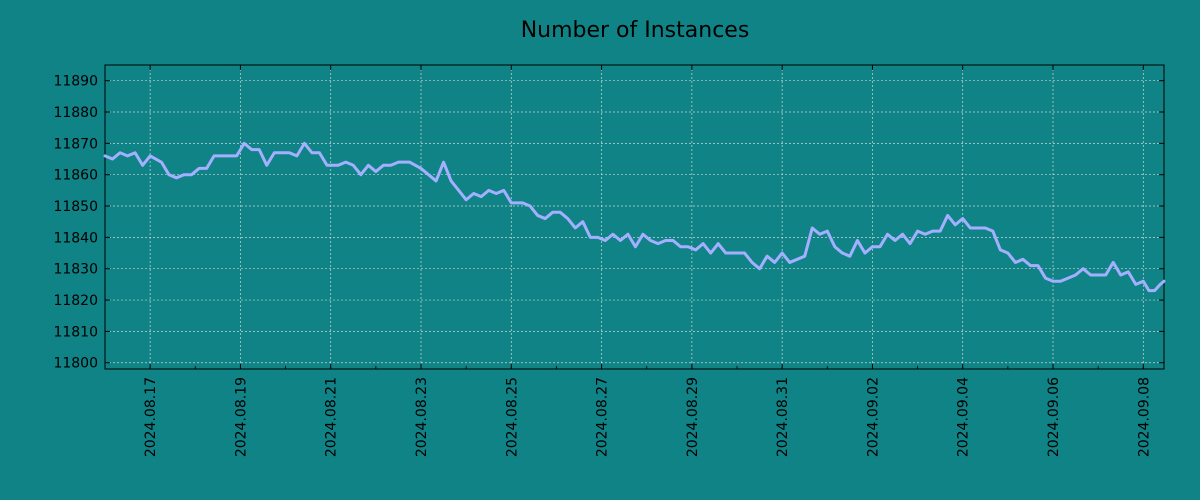 The height and width of the screenshot is (500, 1200). I want to click on y-tick-label: 11810, so click(75, 332).